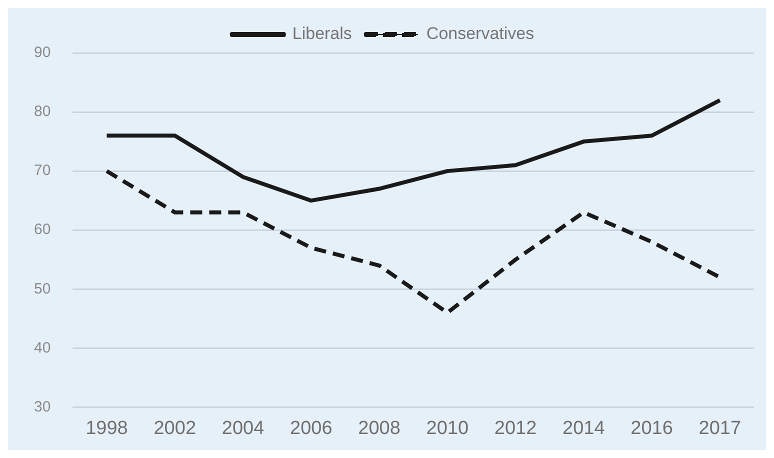 This screenshot has height=458, width=774. I want to click on x-tick-label: 2014, so click(584, 428).